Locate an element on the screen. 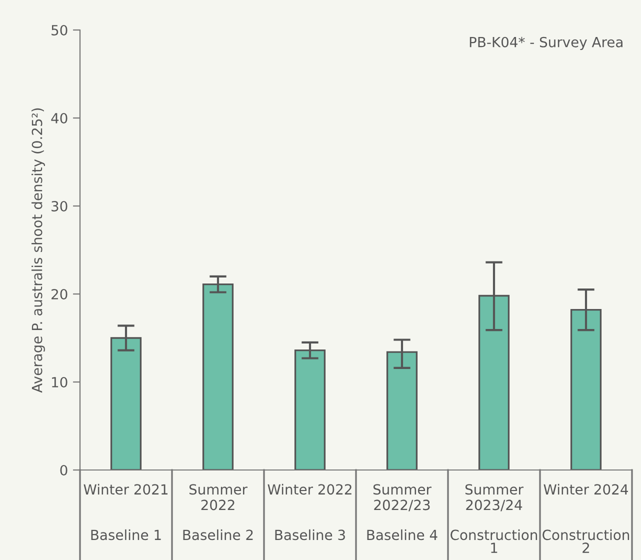 This screenshot has height=560, width=641. x-tick-label: Summer 2022/23 is located at coordinates (402, 498).